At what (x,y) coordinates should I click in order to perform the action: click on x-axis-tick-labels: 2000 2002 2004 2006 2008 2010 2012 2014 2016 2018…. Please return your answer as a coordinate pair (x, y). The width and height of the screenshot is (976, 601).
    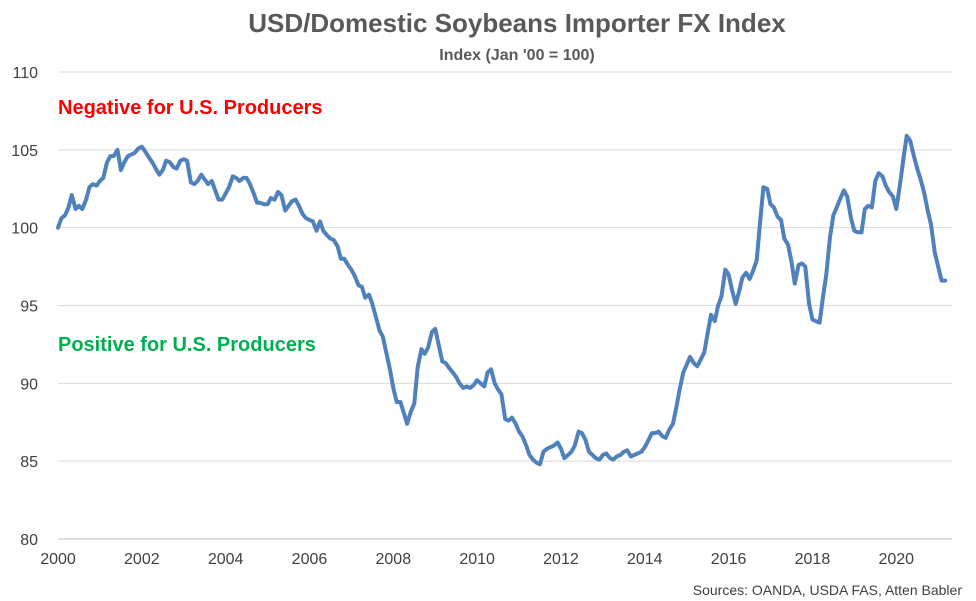
    Looking at the image, I should click on (477, 559).